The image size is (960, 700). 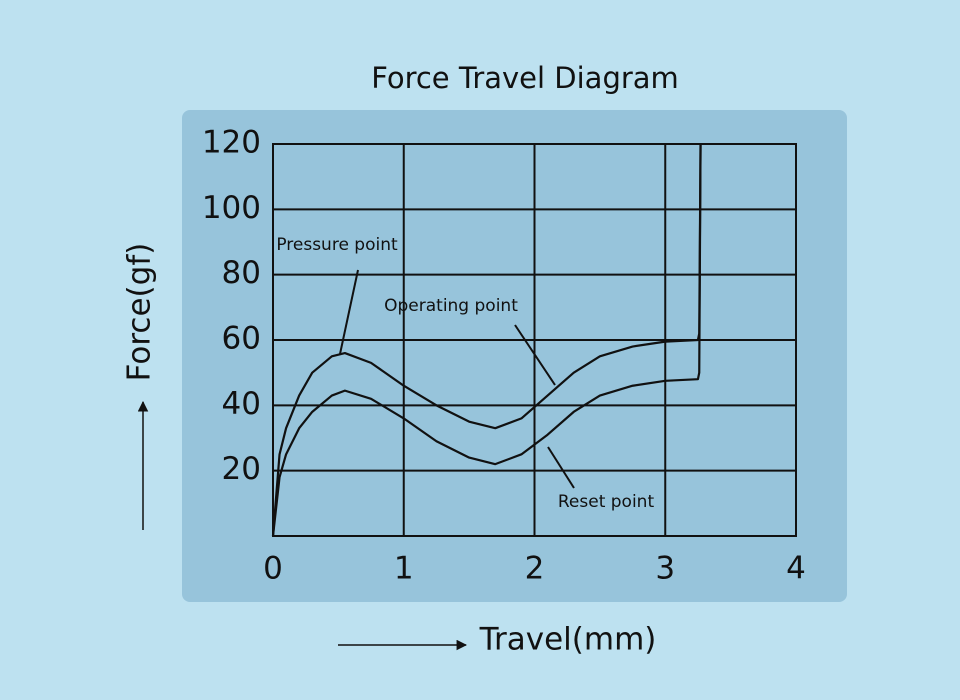 I want to click on y-tick-label: 100, so click(x=231, y=208).